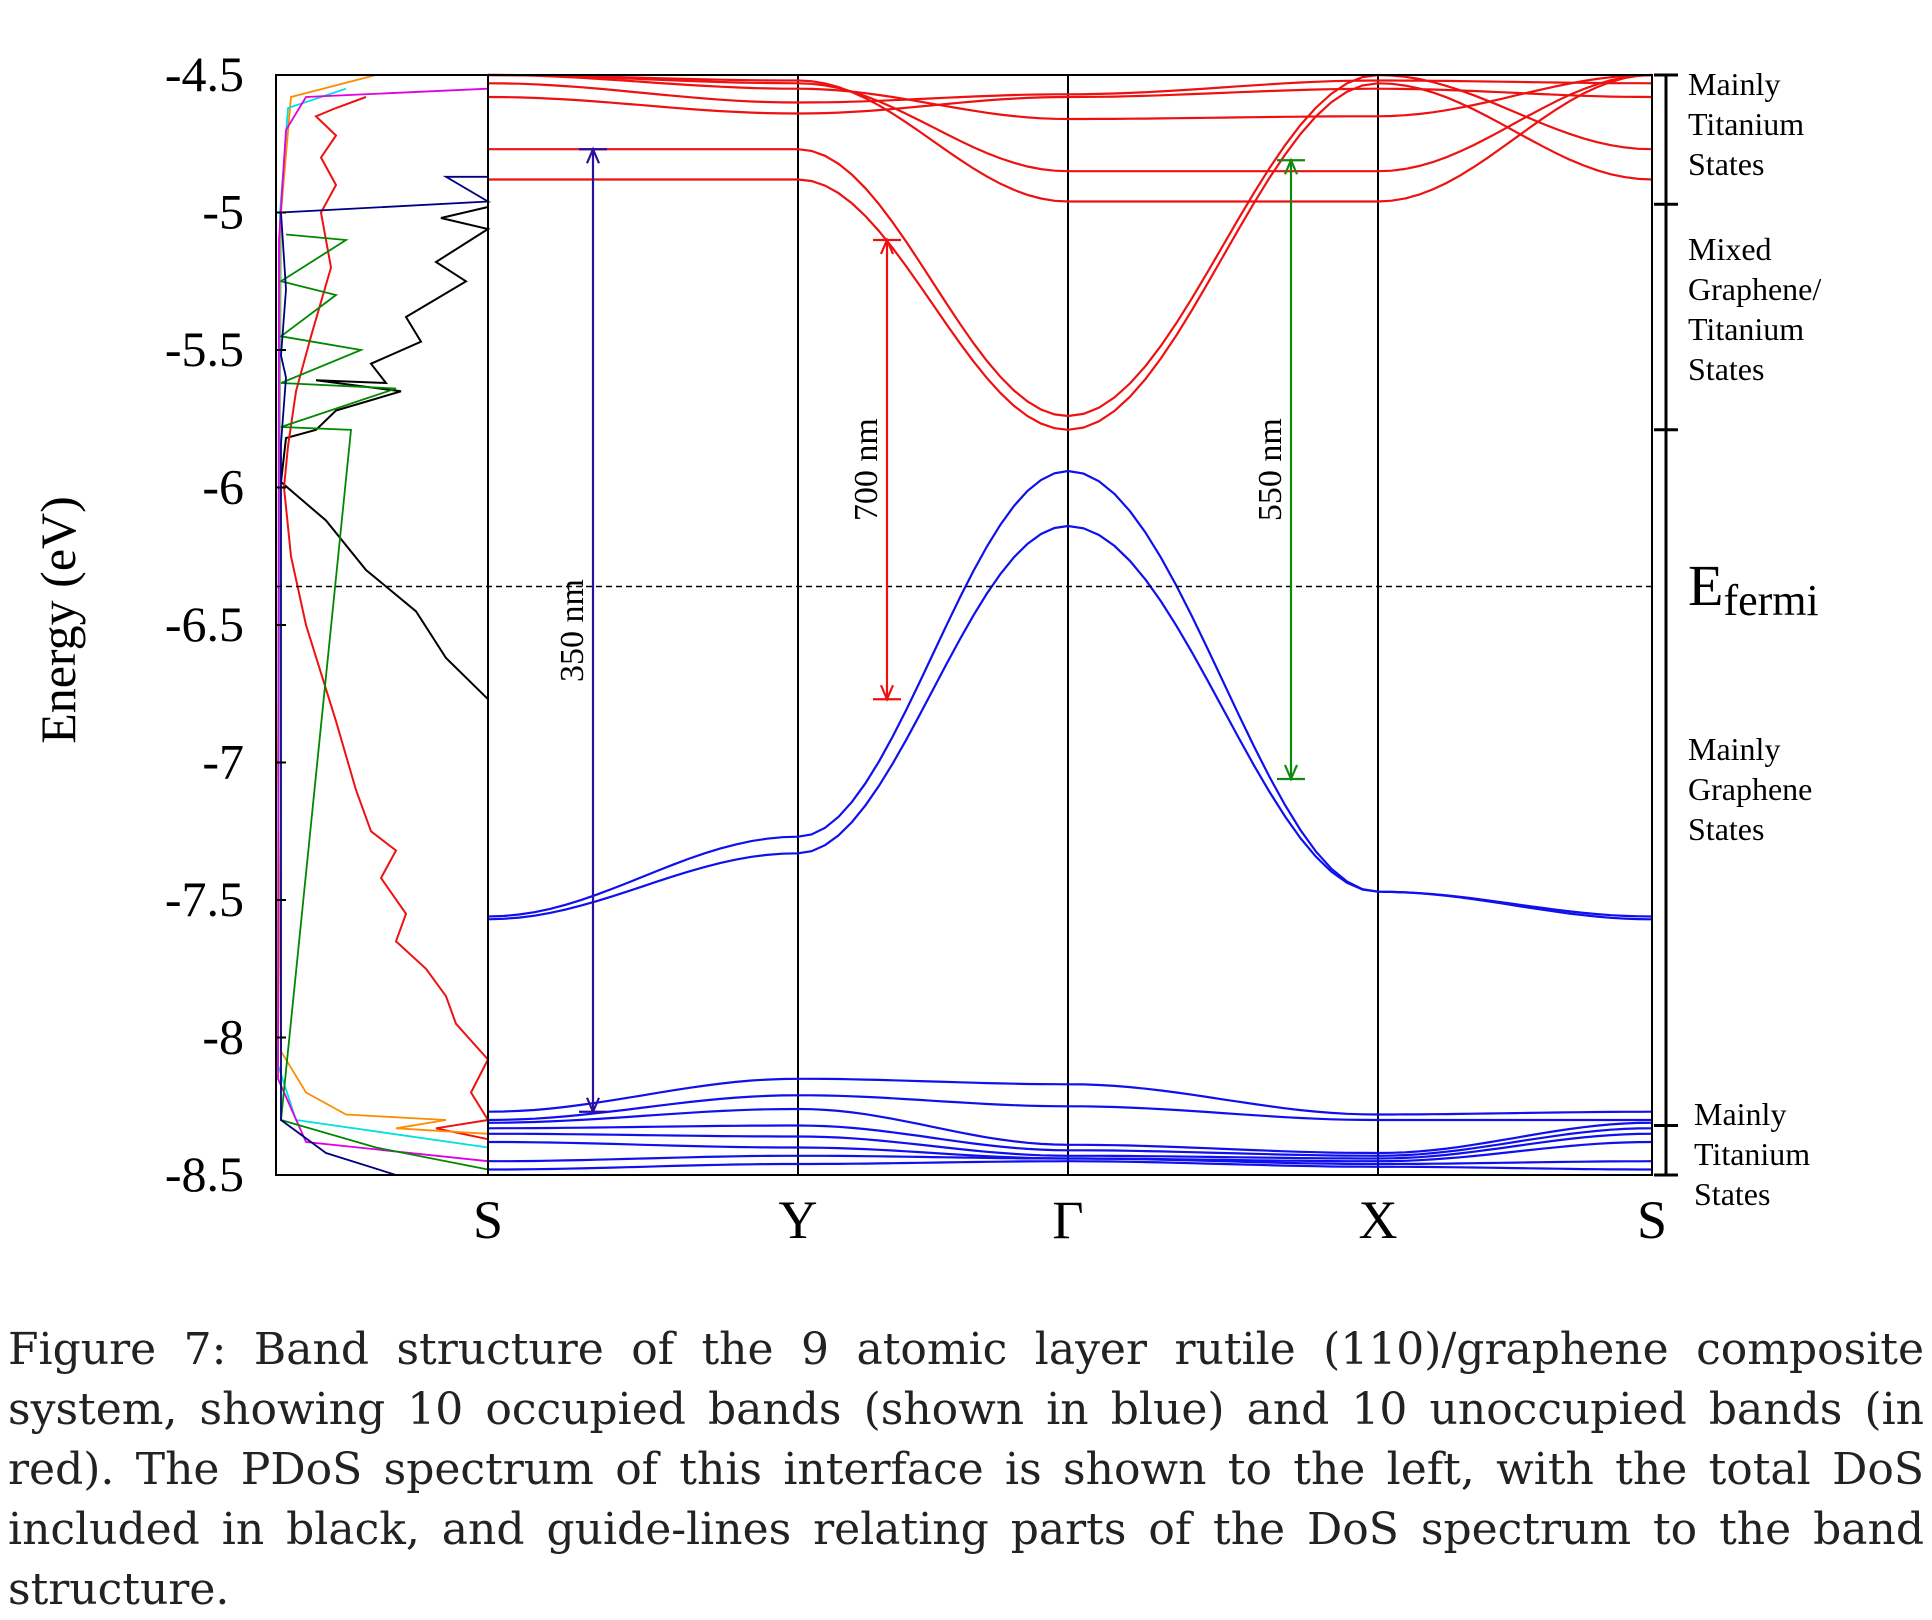 The width and height of the screenshot is (1932, 1620). What do you see at coordinates (223, 487) in the screenshot?
I see `y-tick-label: -6` at bounding box center [223, 487].